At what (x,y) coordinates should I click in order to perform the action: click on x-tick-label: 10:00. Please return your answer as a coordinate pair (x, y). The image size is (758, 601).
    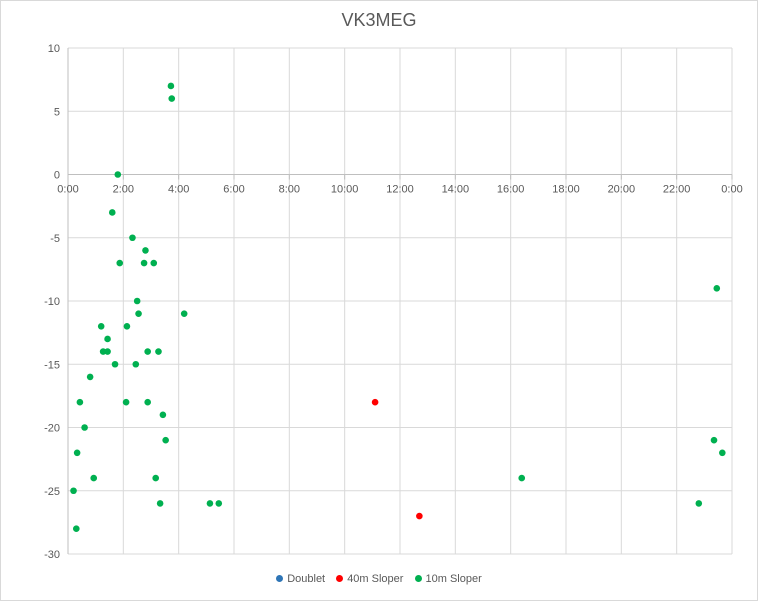
    Looking at the image, I should click on (345, 190).